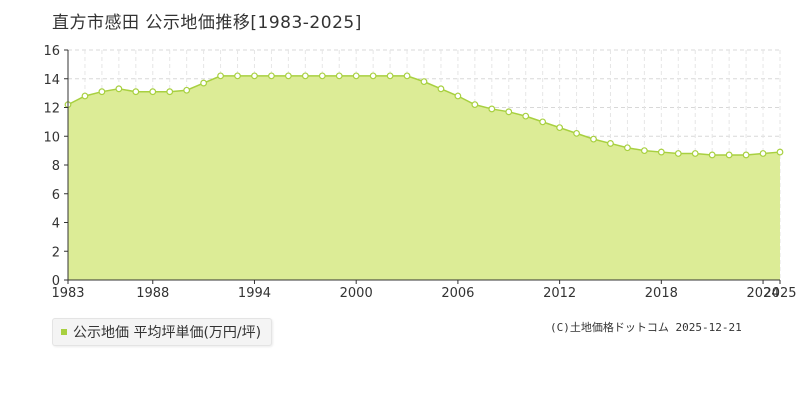  What do you see at coordinates (373, 76) in the screenshot?
I see `data-point-2001` at bounding box center [373, 76].